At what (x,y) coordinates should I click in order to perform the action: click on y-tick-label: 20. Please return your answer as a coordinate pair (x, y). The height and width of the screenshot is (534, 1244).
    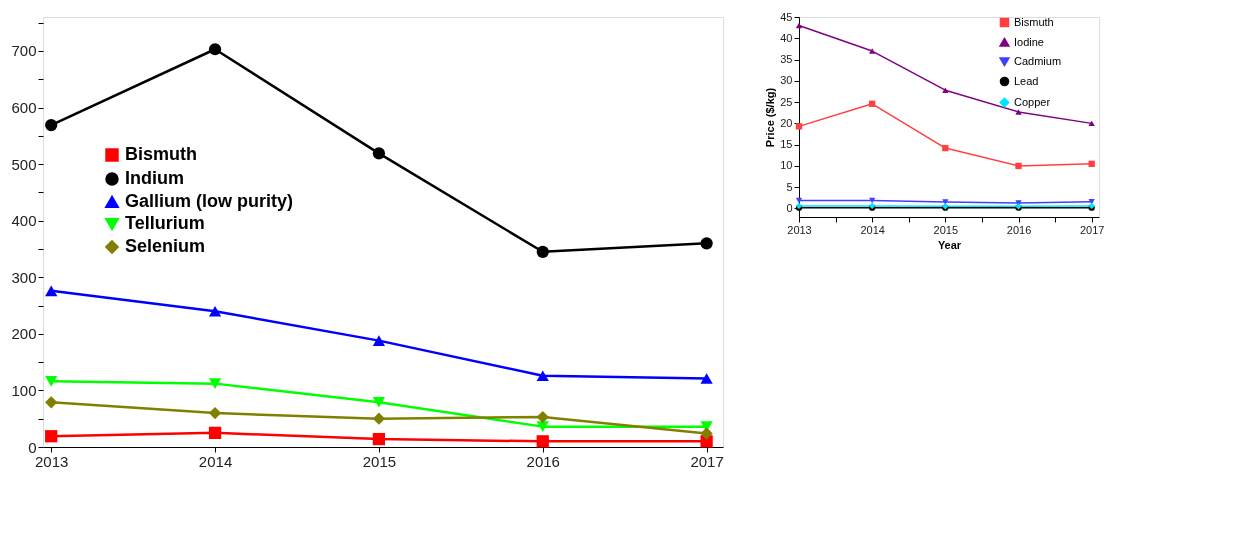
    Looking at the image, I should click on (786, 122).